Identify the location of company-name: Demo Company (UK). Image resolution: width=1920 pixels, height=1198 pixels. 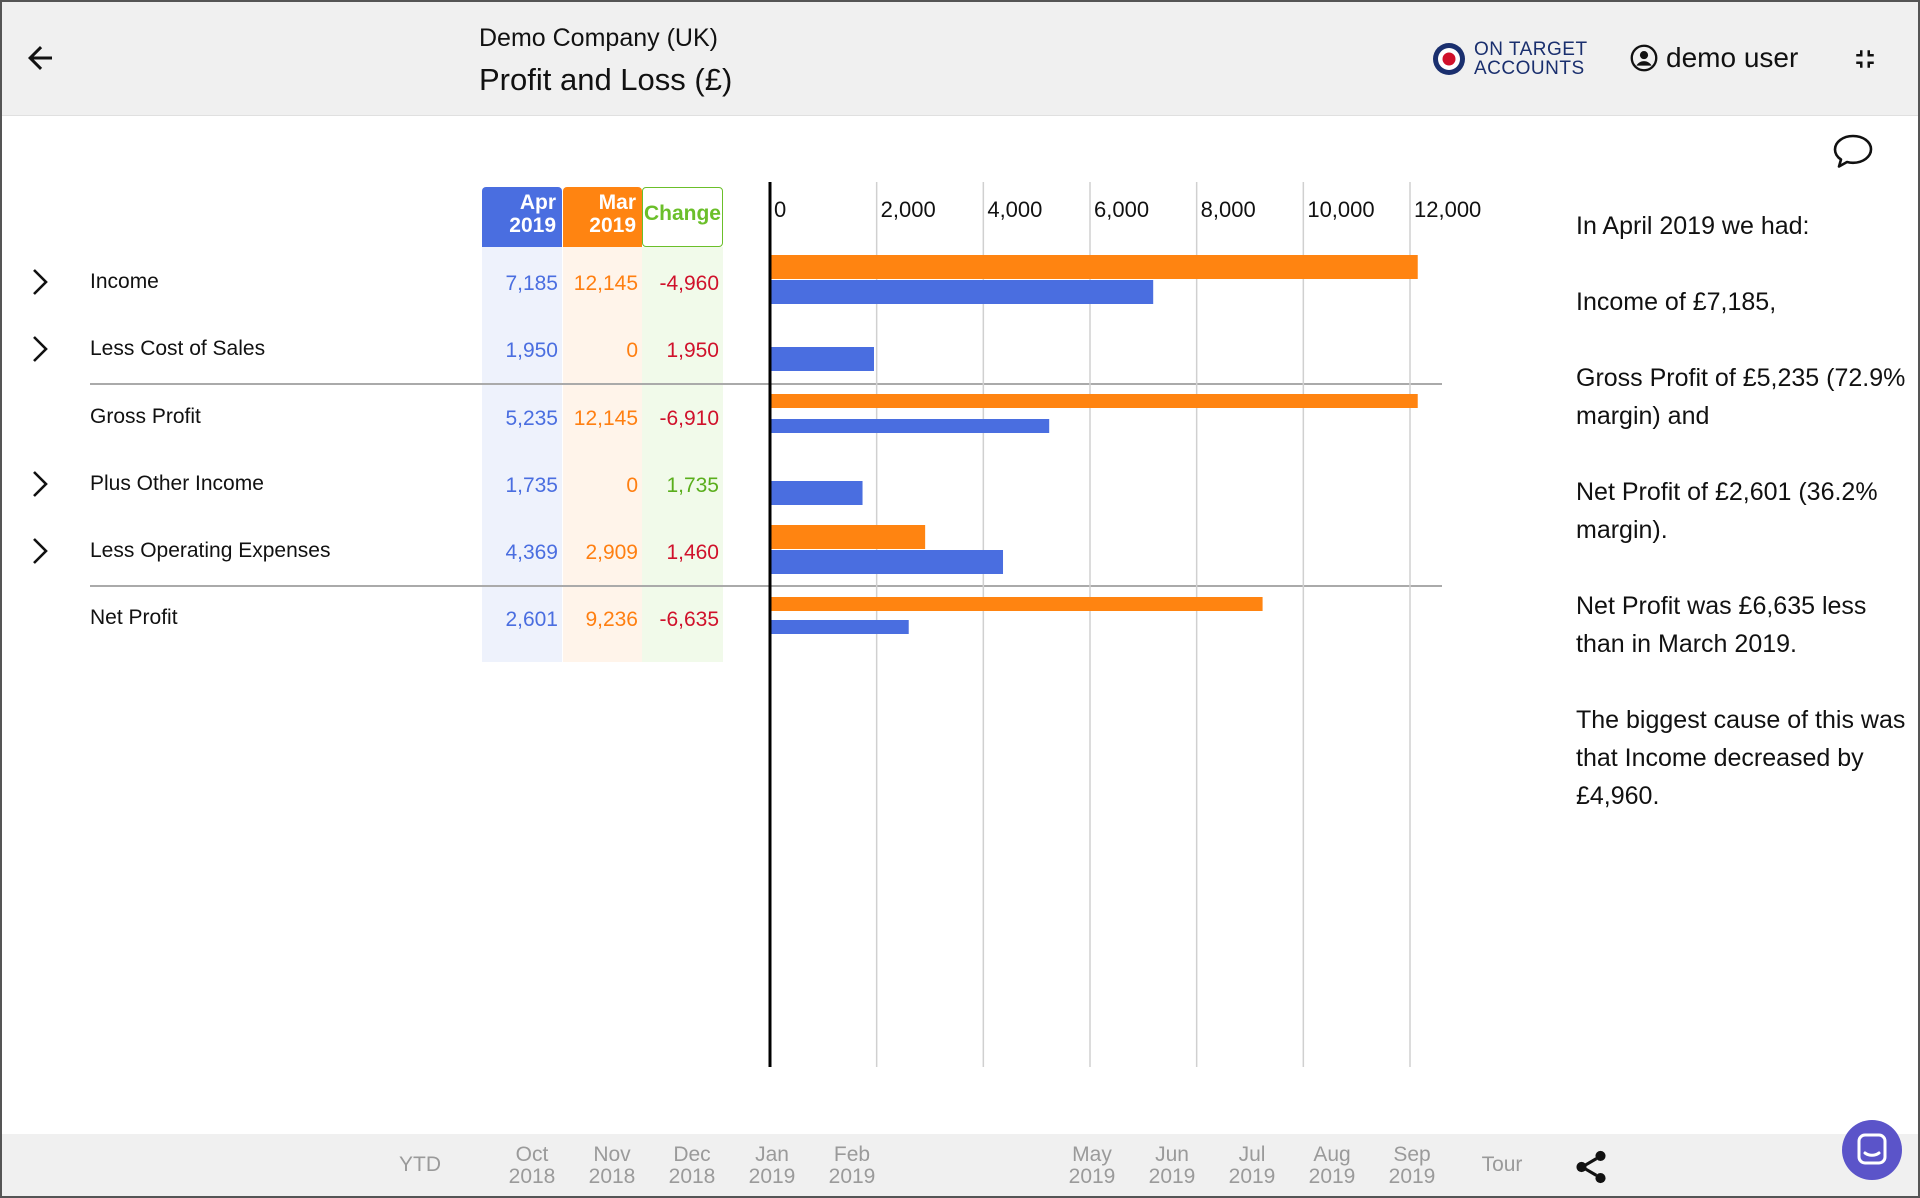
(598, 38).